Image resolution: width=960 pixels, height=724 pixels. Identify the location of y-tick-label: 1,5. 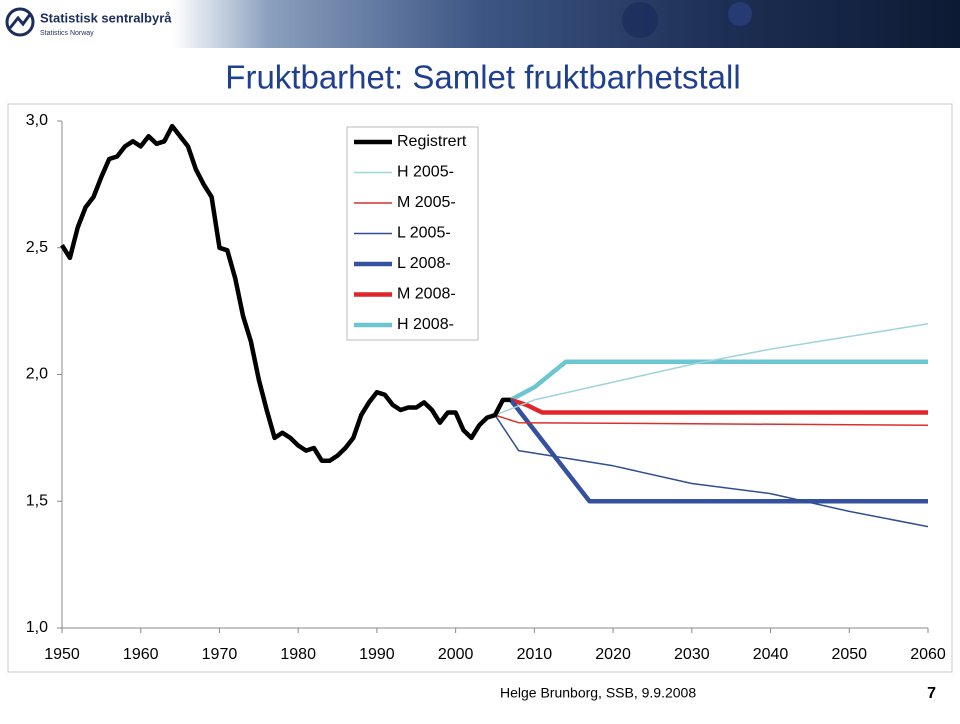
(37, 500).